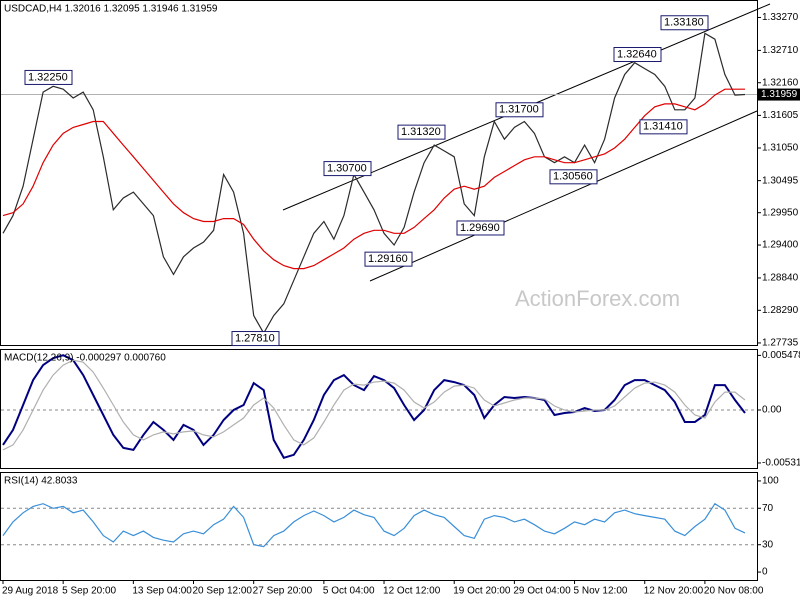 This screenshot has height=600, width=800. Describe the element at coordinates (780, 245) in the screenshot. I see `y-tick-label: 1.29400` at that location.